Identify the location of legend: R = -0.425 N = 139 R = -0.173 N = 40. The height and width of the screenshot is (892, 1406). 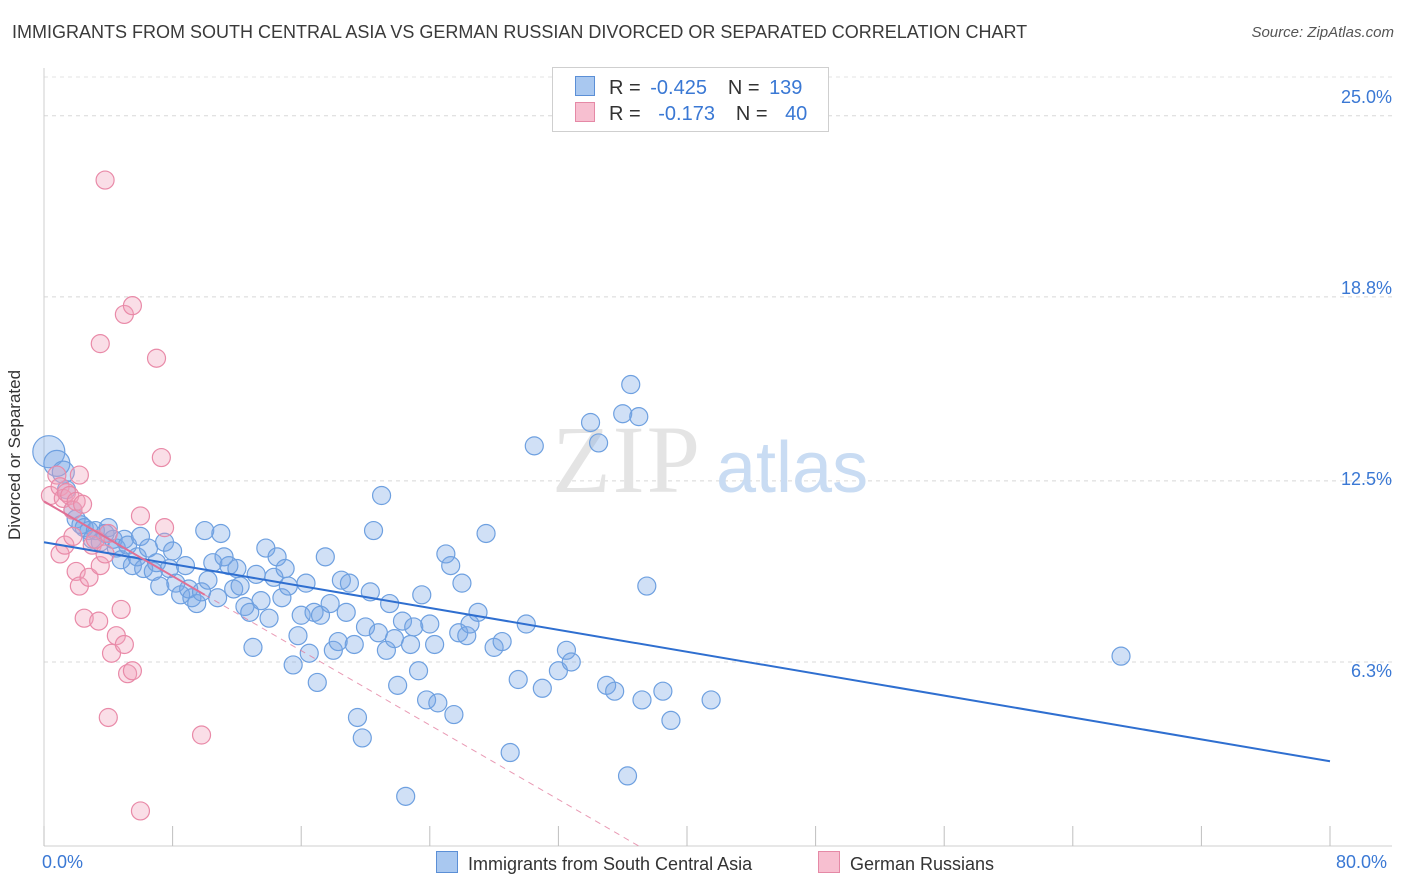
(690, 99).